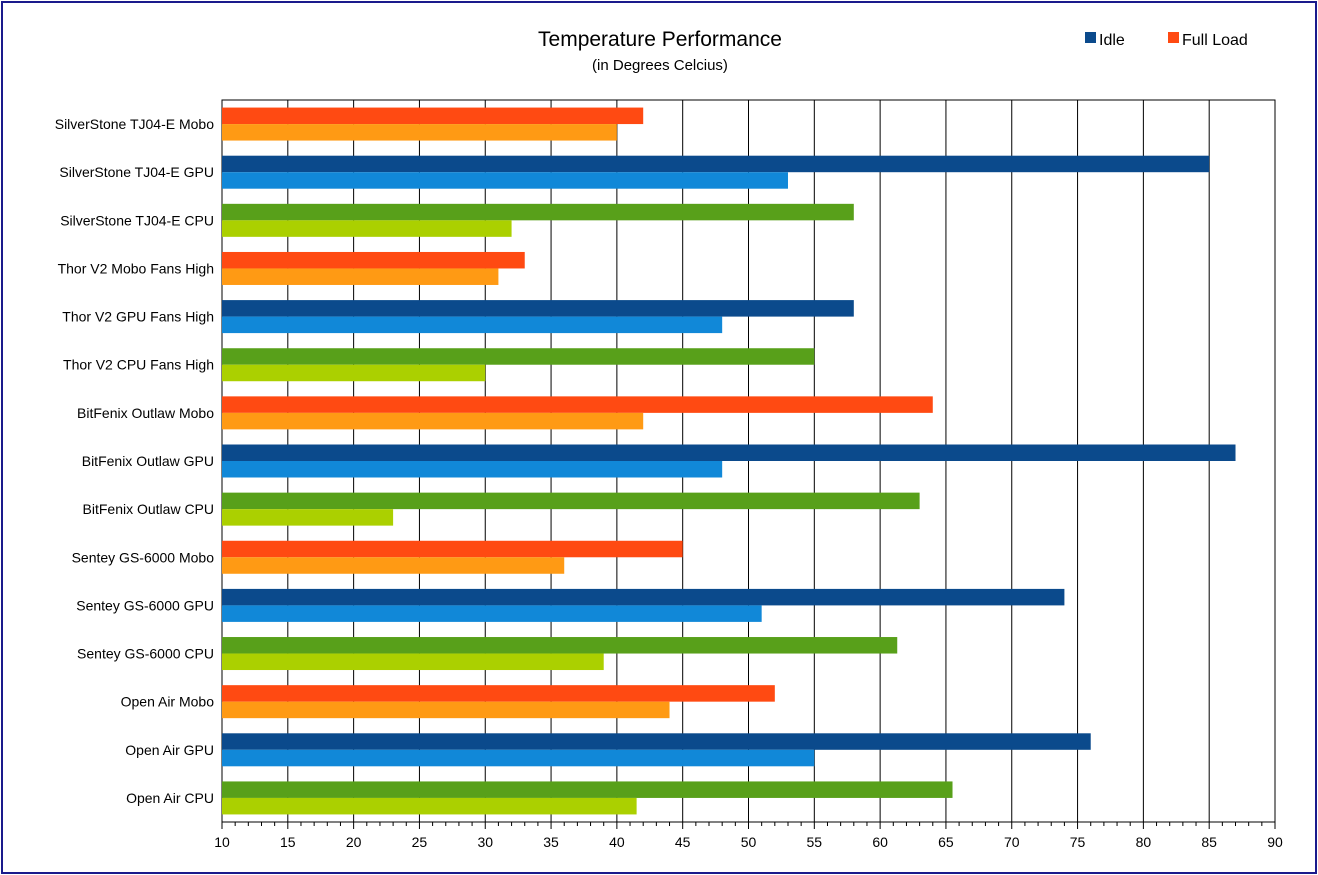 The width and height of the screenshot is (1318, 875). Describe the element at coordinates (560, 645) in the screenshot. I see `bar-full-load-sentey-gs-6000-cpu` at that location.